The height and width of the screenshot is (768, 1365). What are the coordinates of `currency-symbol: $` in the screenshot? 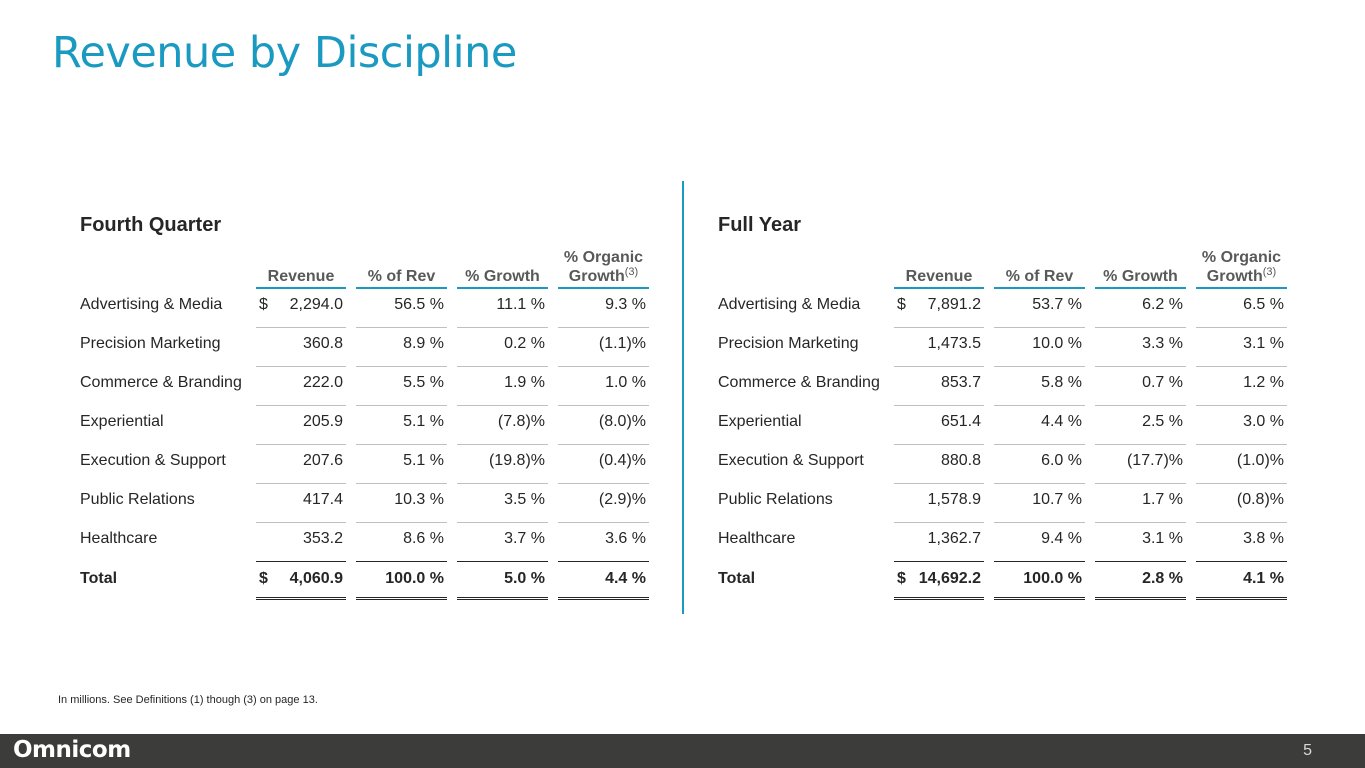 It's located at (901, 304).